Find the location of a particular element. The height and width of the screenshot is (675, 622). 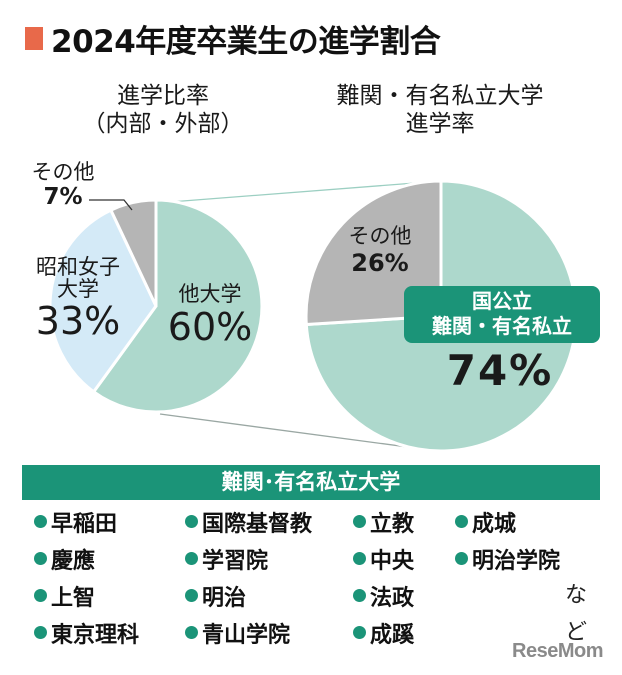

list-item: 立教 is located at coordinates (383, 521).